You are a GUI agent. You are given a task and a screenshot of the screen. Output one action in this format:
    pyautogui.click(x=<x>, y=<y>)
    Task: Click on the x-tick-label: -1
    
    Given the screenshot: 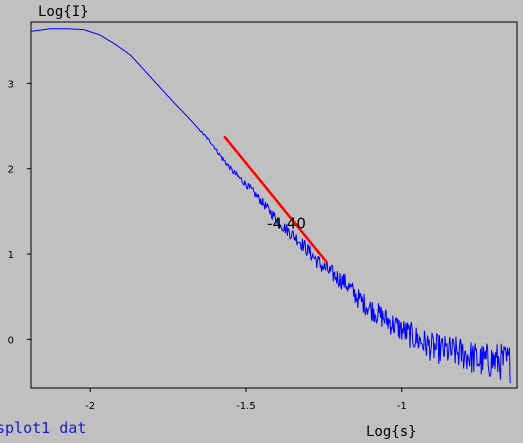 What is the action you would take?
    pyautogui.click(x=402, y=406)
    